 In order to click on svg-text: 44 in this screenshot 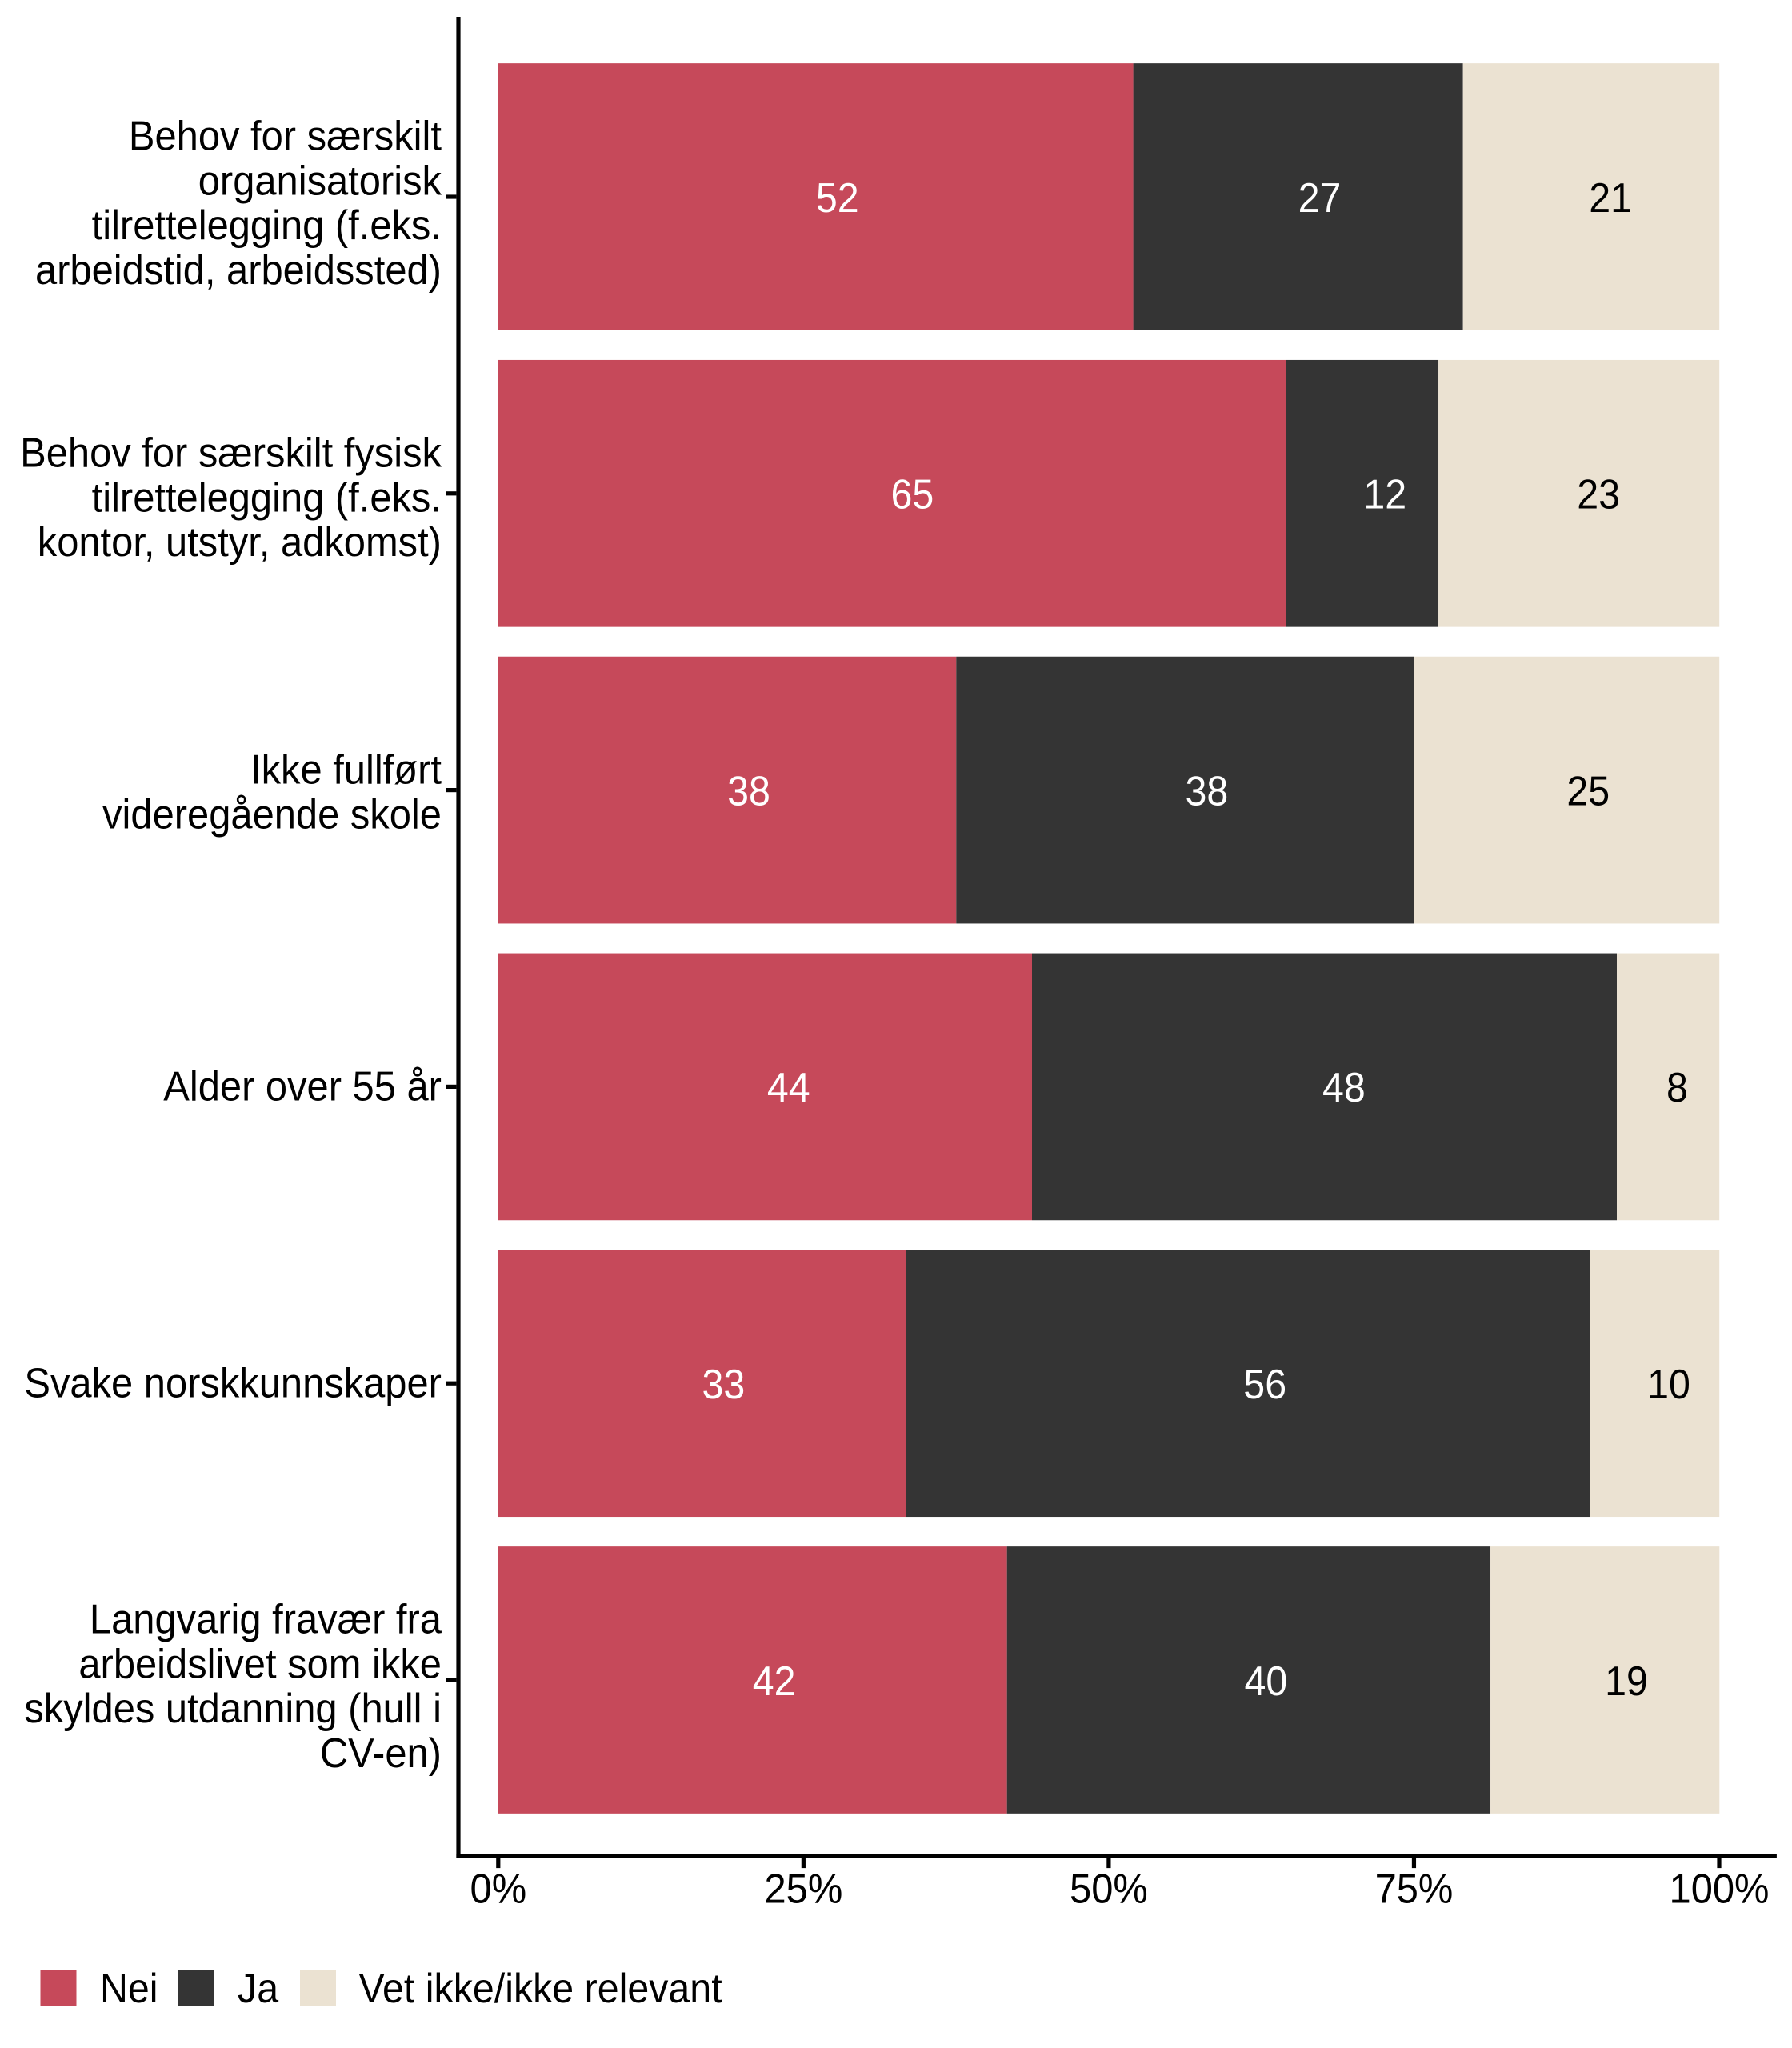, I will do `click(788, 1088)`.